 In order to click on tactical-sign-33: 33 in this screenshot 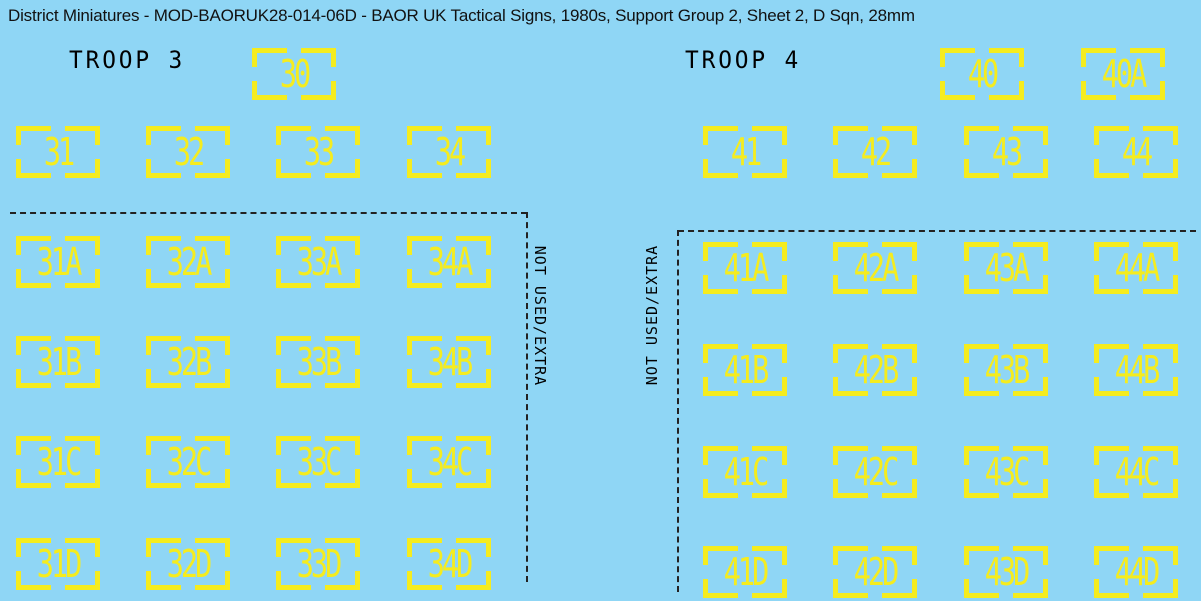, I will do `click(318, 152)`.